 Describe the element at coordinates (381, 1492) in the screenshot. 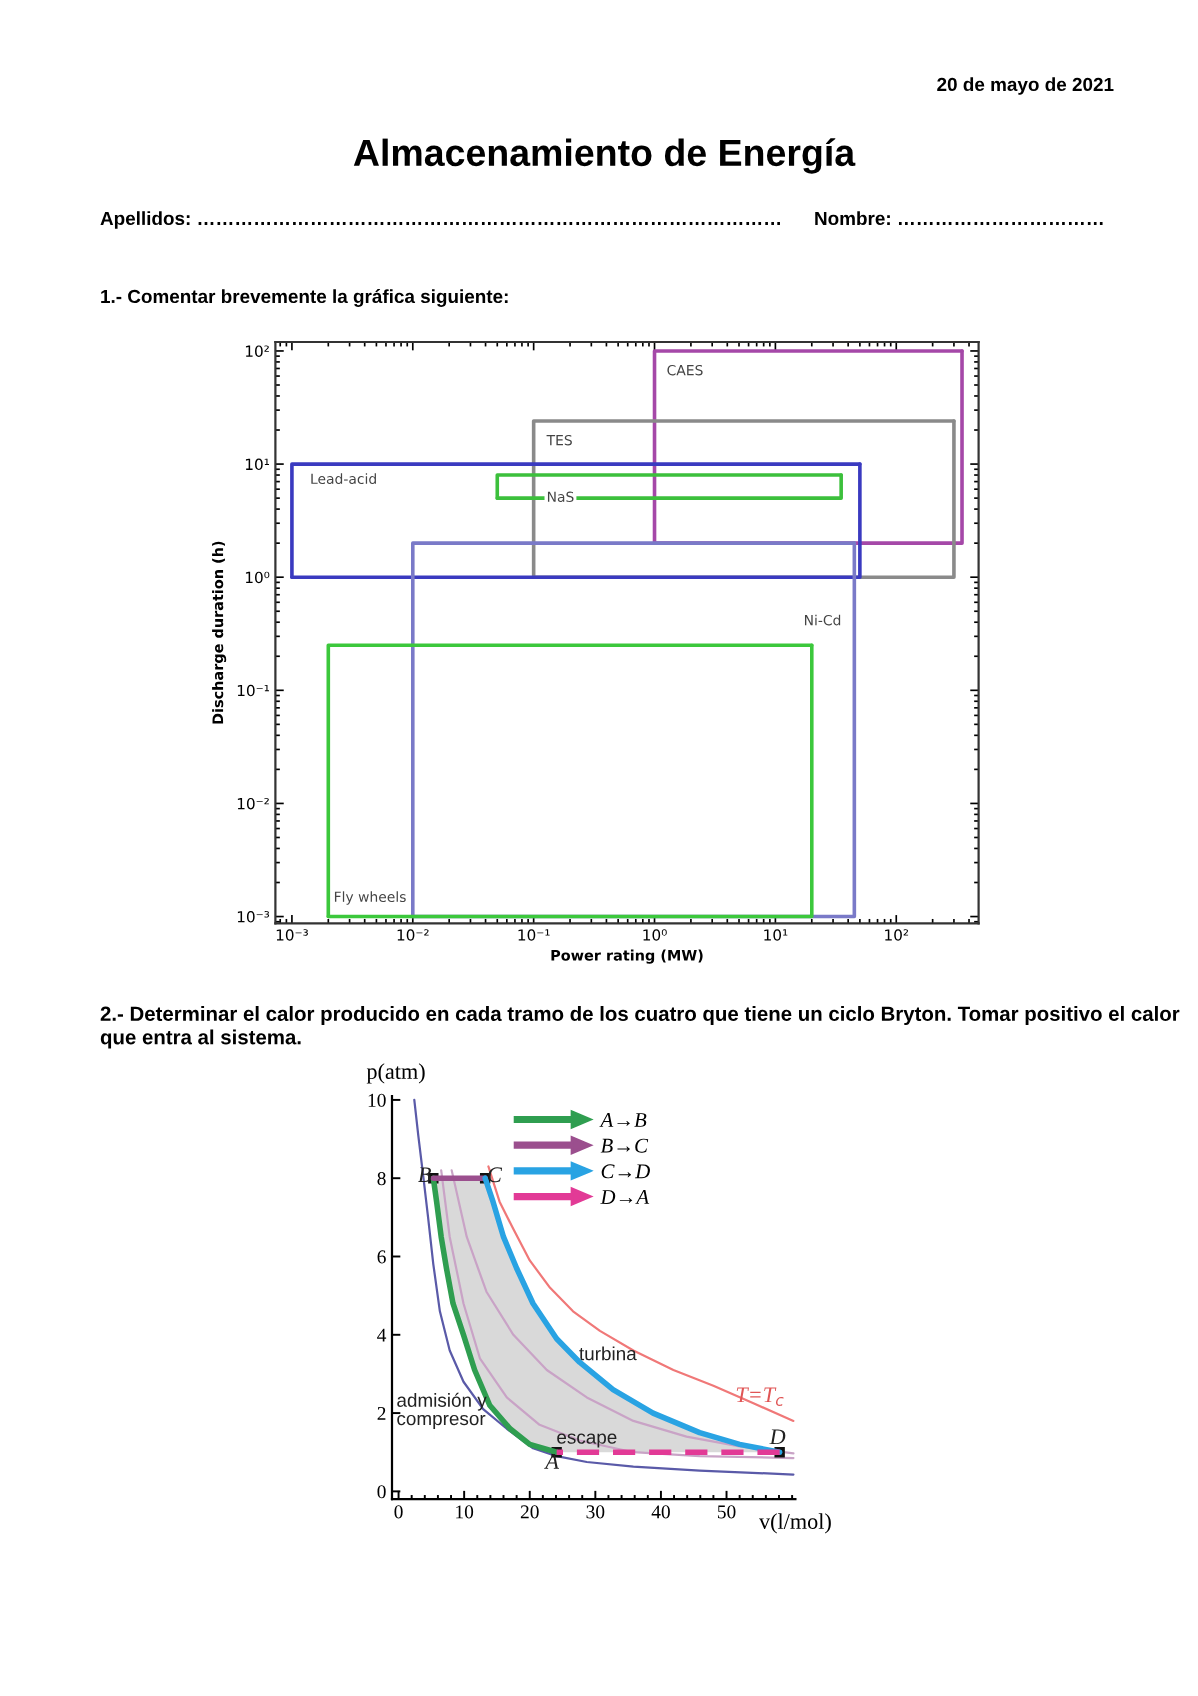

I see `y-tick-label: 0` at that location.